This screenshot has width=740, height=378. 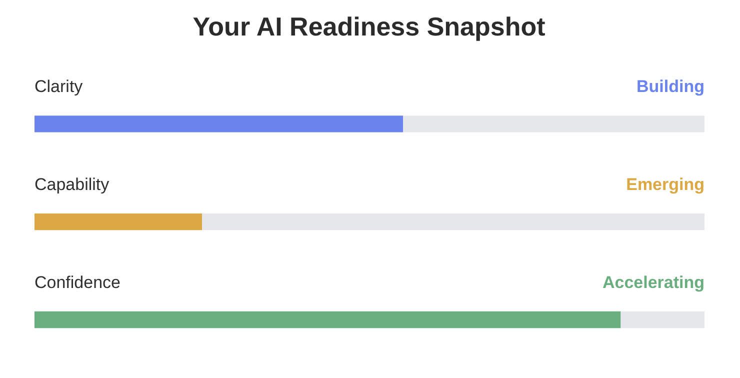 I want to click on y-tick-label: Clarity, so click(x=59, y=86).